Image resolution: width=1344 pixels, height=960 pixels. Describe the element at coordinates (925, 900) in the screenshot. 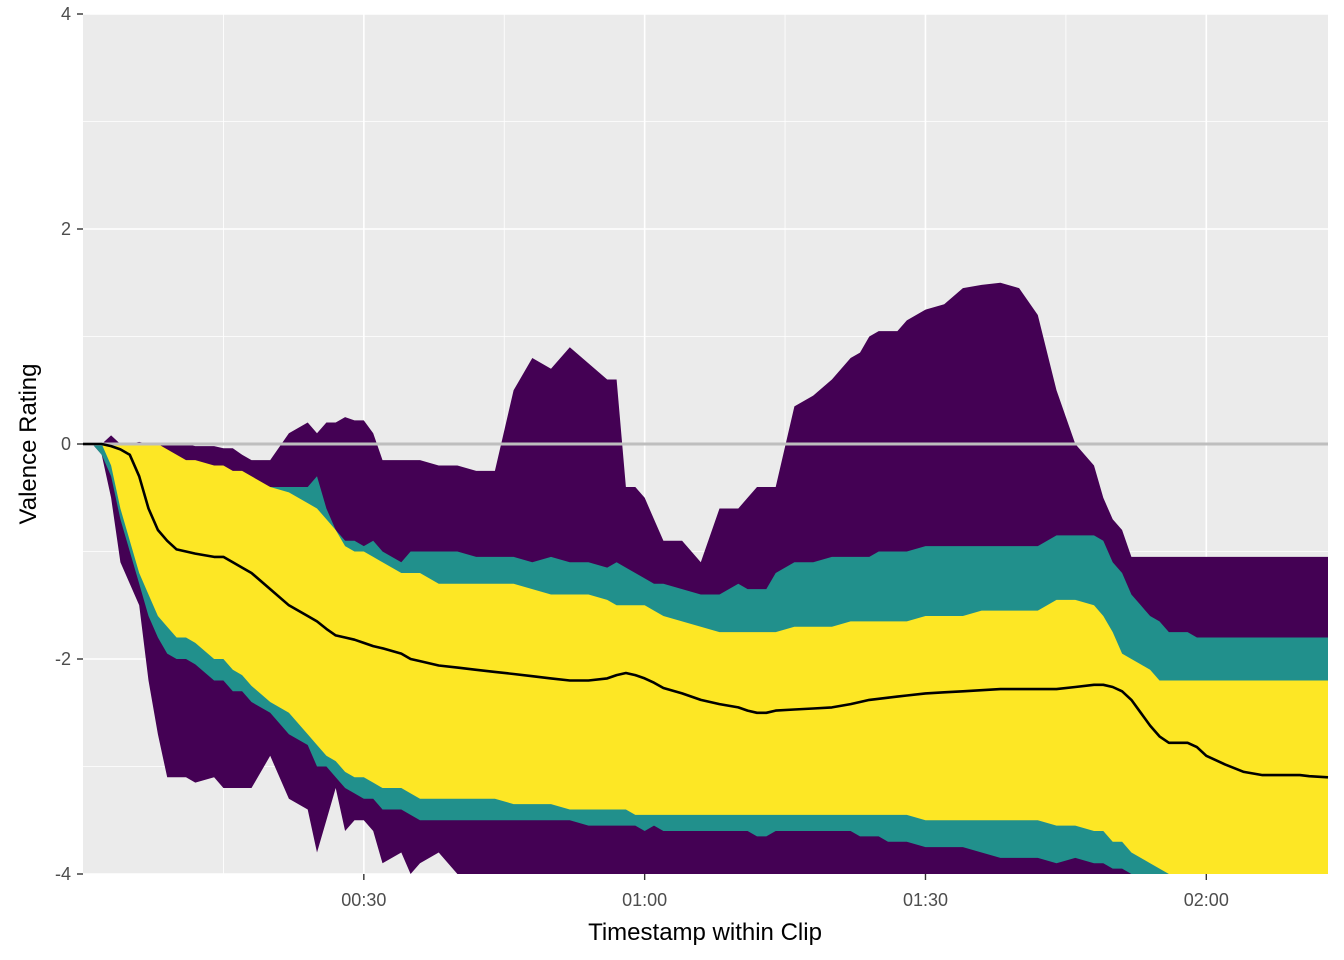

I see `x-tick-label: 01:30` at that location.